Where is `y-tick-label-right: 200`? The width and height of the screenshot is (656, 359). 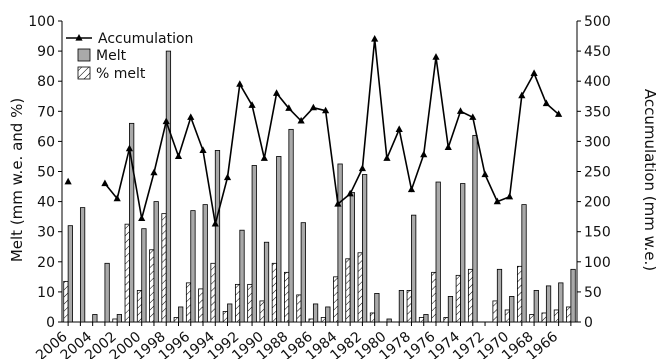
y-tick-label-right: 200 is located at coordinates (597, 203).